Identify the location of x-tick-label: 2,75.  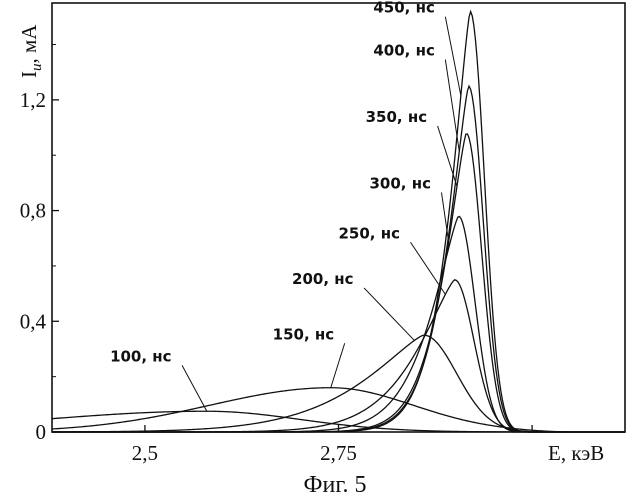
(338, 453).